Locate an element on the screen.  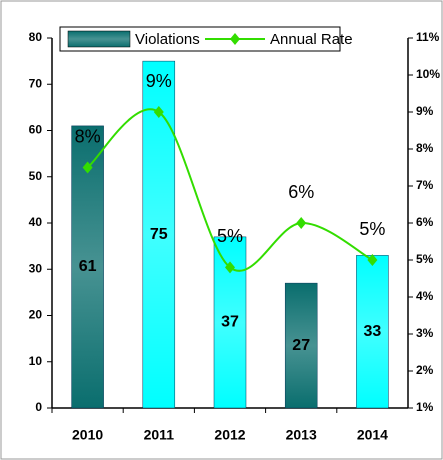
y2-tick-label: 5% is located at coordinates (425, 259).